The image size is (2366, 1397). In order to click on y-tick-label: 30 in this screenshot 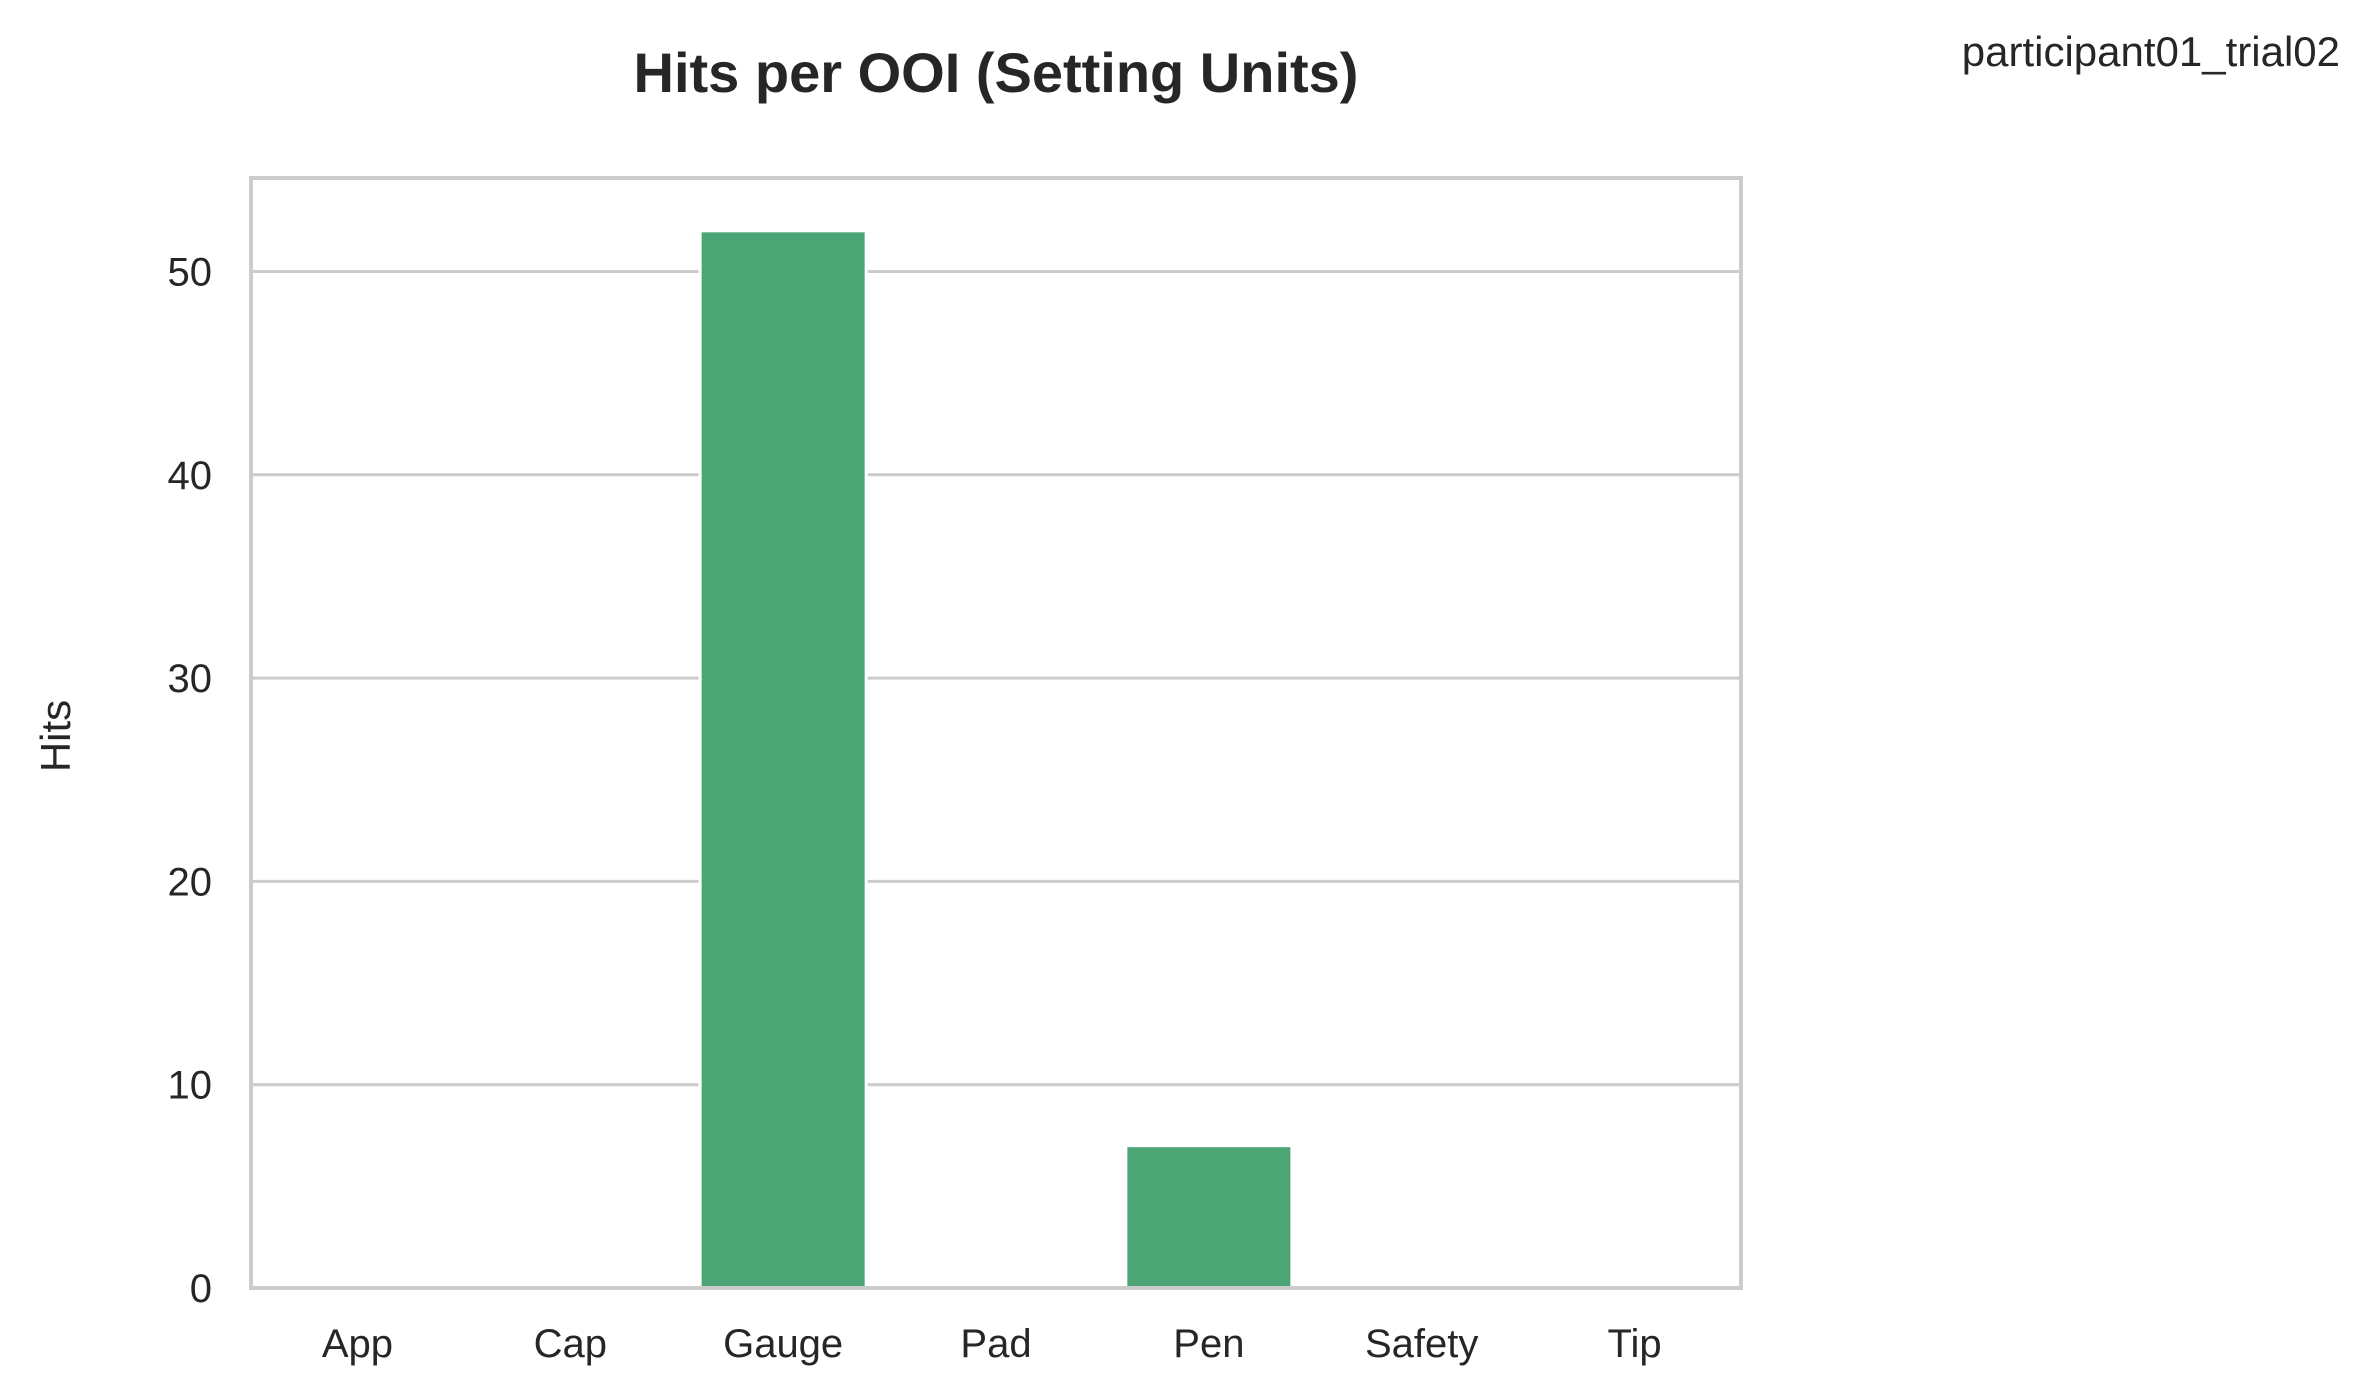, I will do `click(190, 679)`.